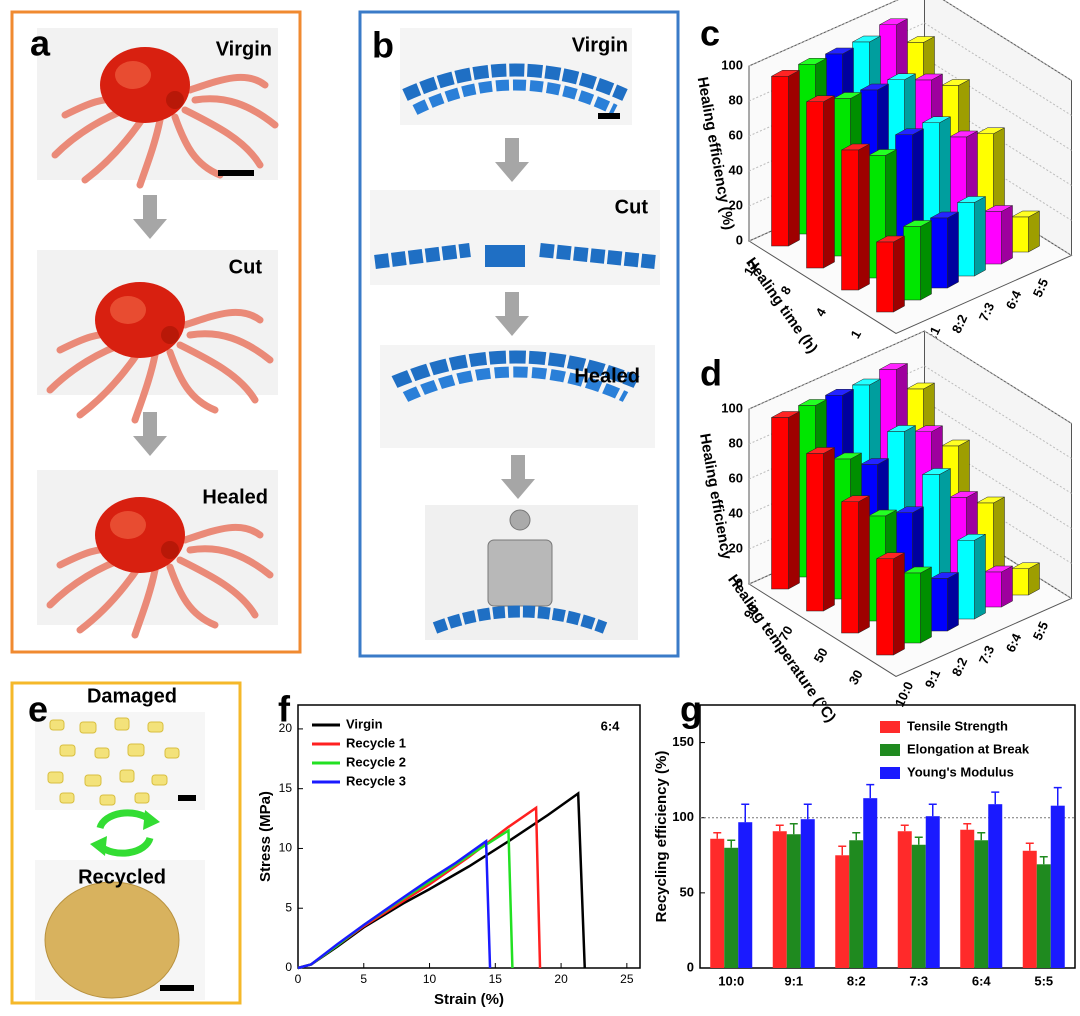  What do you see at coordinates (711, 373) in the screenshot?
I see `panel-label: d` at bounding box center [711, 373].